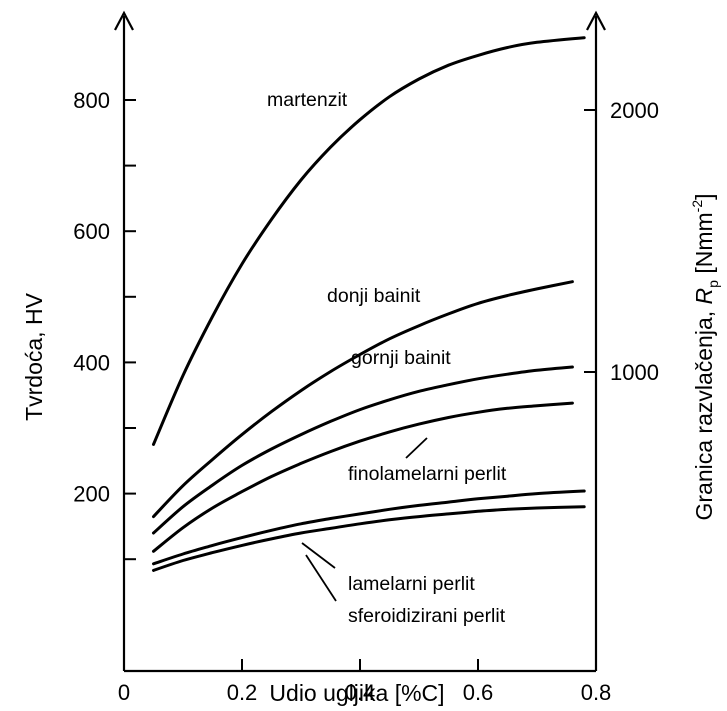 The image size is (727, 711). Describe the element at coordinates (427, 616) in the screenshot. I see `series-label-sferoidizirani-perlit: sferoidizirani perlit` at that location.